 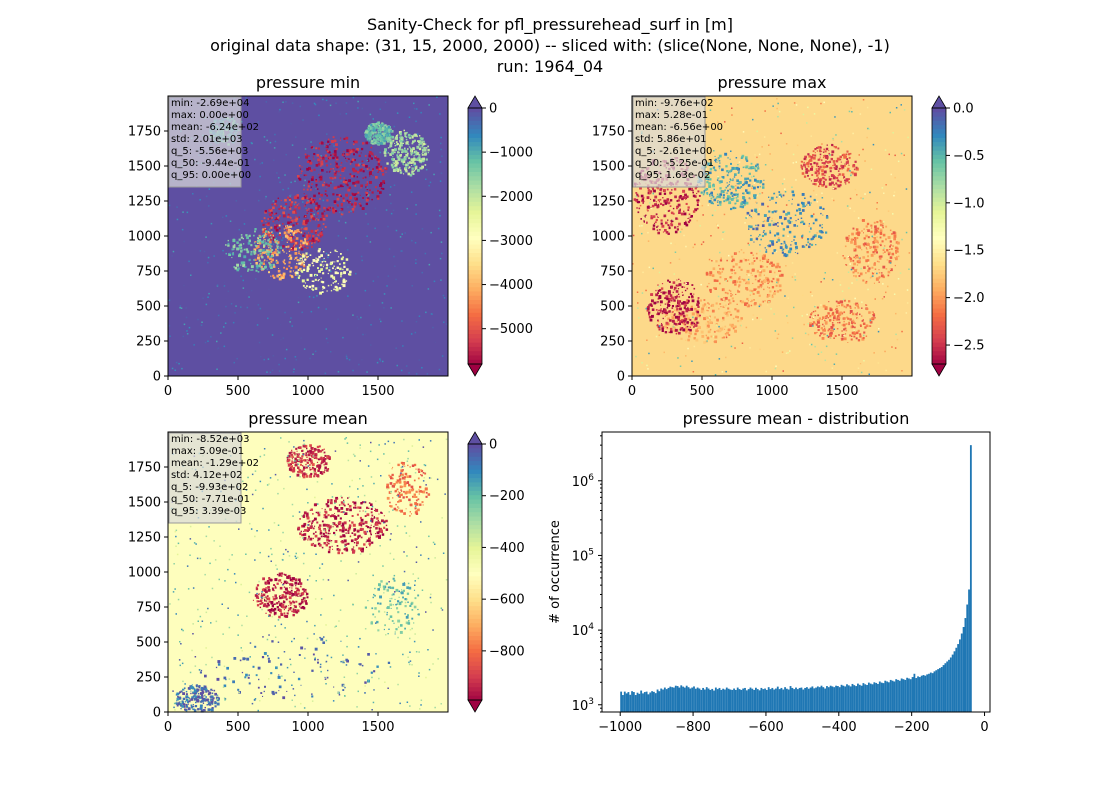 What do you see at coordinates (208, 511) in the screenshot?
I see `stats-line: q_95: 3.39e-03` at bounding box center [208, 511].